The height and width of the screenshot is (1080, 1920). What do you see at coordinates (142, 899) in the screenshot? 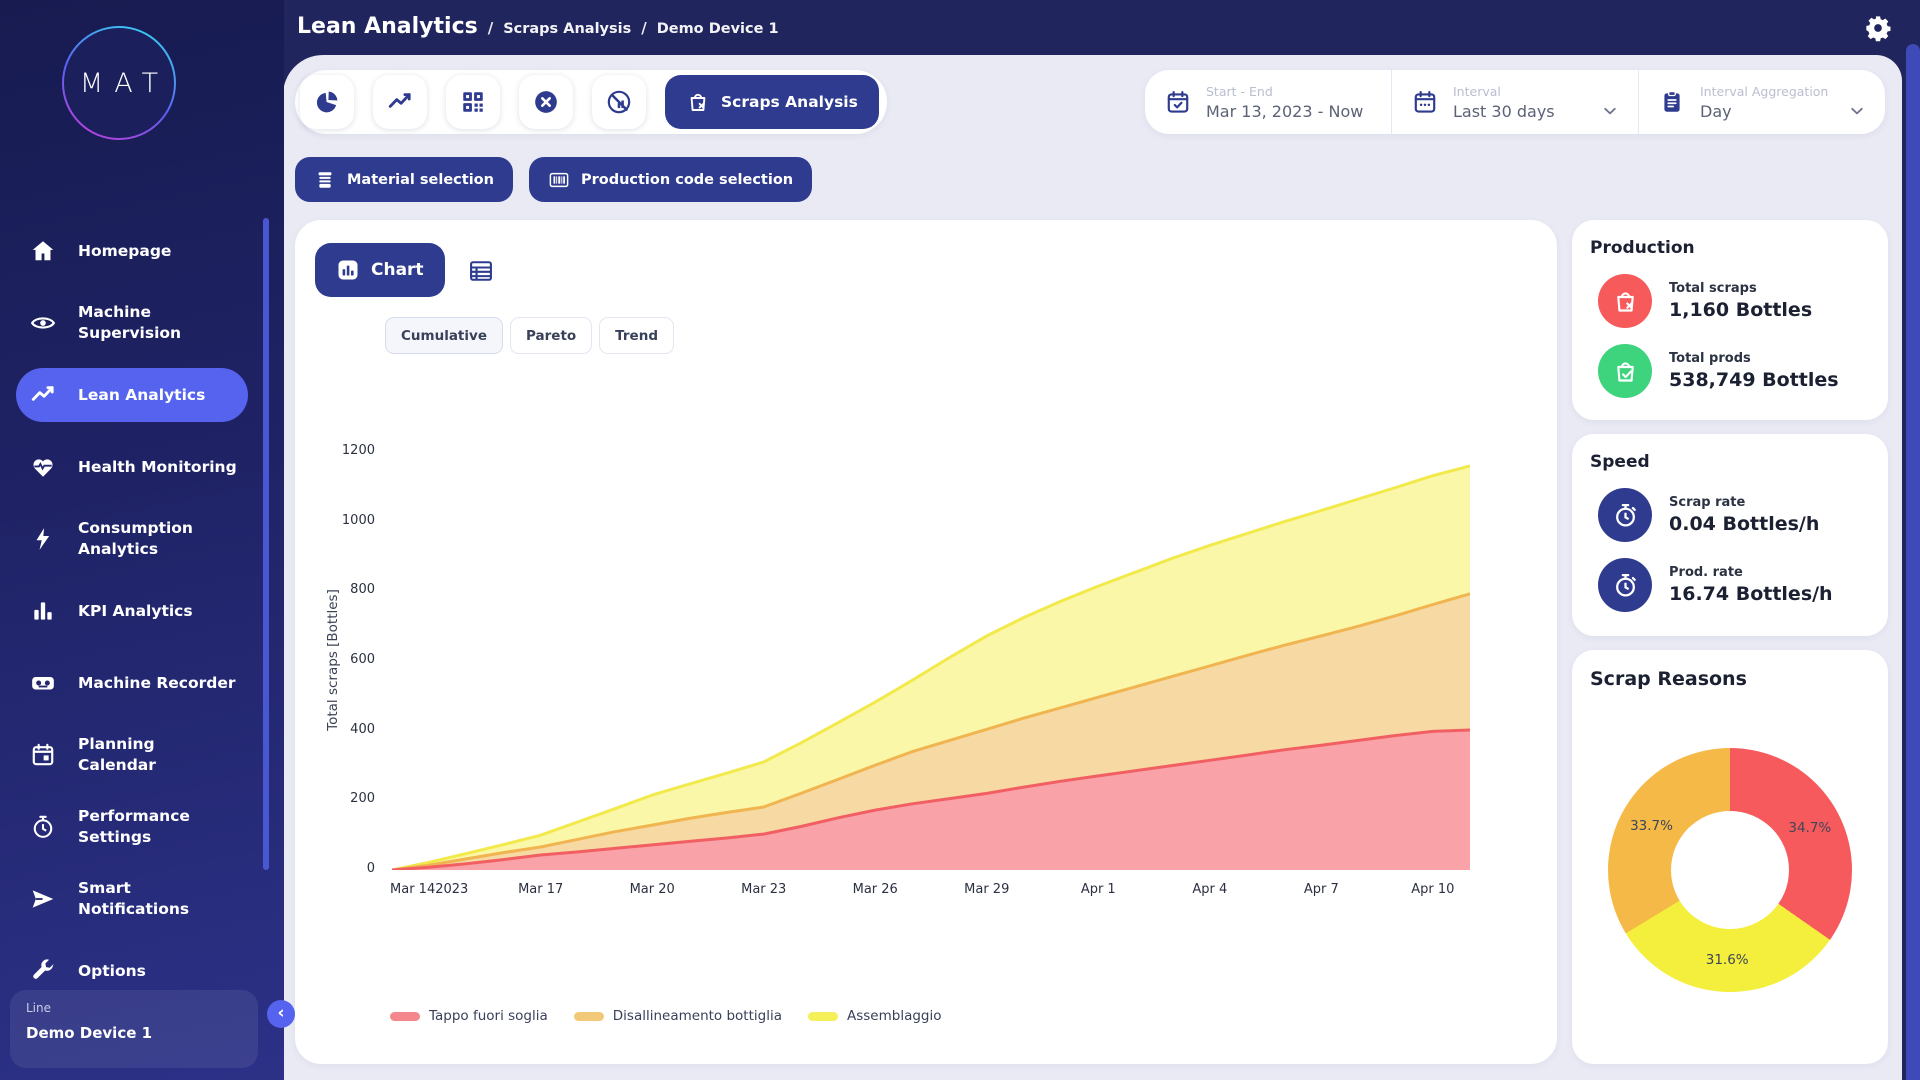
I see `sidebar-item-smart-notifications: Smart Notifications` at bounding box center [142, 899].